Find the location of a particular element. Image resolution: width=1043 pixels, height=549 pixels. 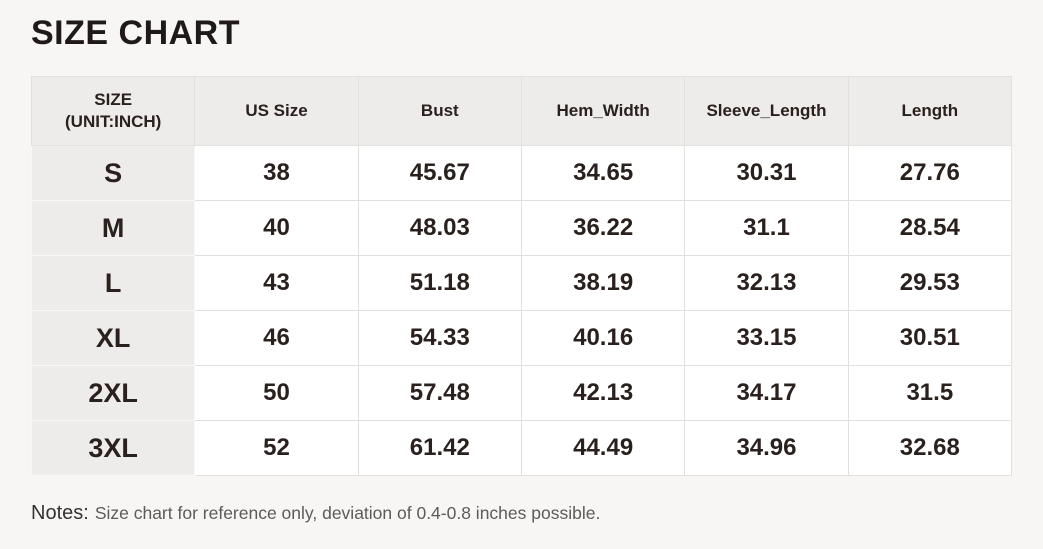

cell-length: 30.51 is located at coordinates (930, 338).